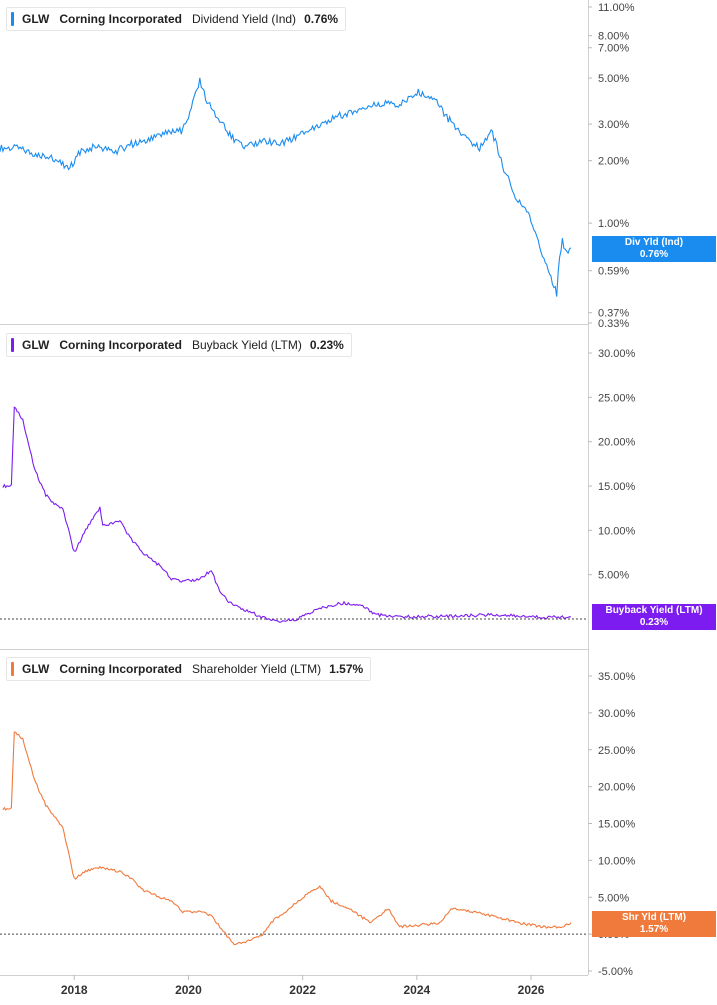 The image size is (717, 1005). I want to click on legend-metric: Dividend Yield (Ind), so click(244, 19).